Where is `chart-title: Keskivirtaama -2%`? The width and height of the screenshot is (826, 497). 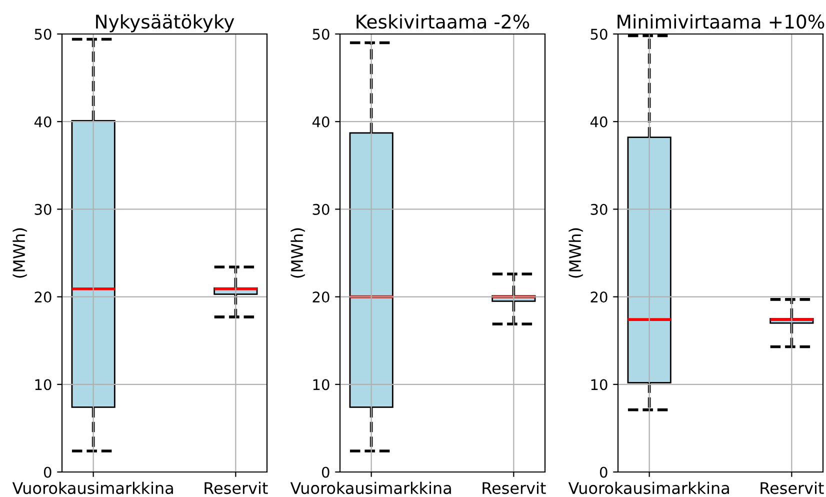 chart-title: Keskivirtaama -2% is located at coordinates (443, 21).